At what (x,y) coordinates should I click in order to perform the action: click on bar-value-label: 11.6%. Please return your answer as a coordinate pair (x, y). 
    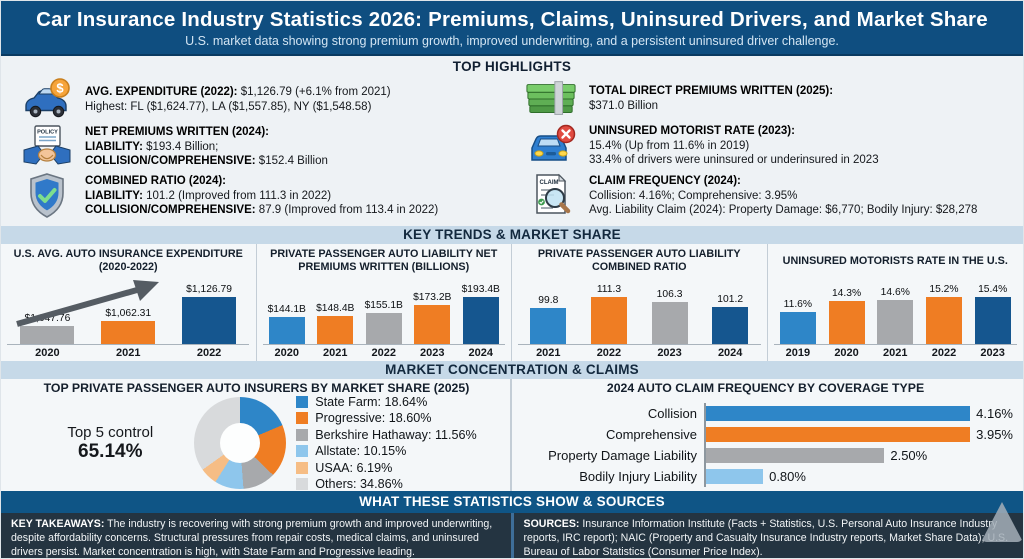
    Looking at the image, I should click on (798, 305).